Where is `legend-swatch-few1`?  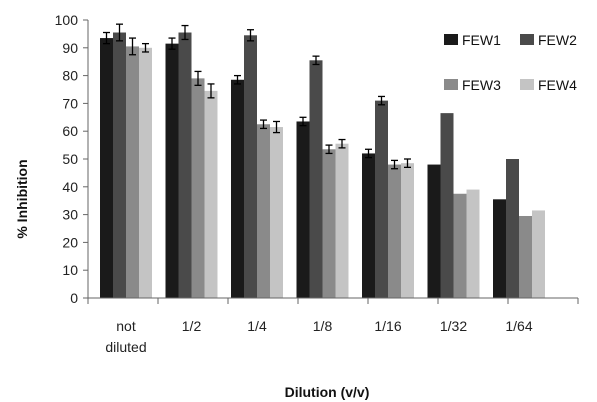 legend-swatch-few1 is located at coordinates (451, 39).